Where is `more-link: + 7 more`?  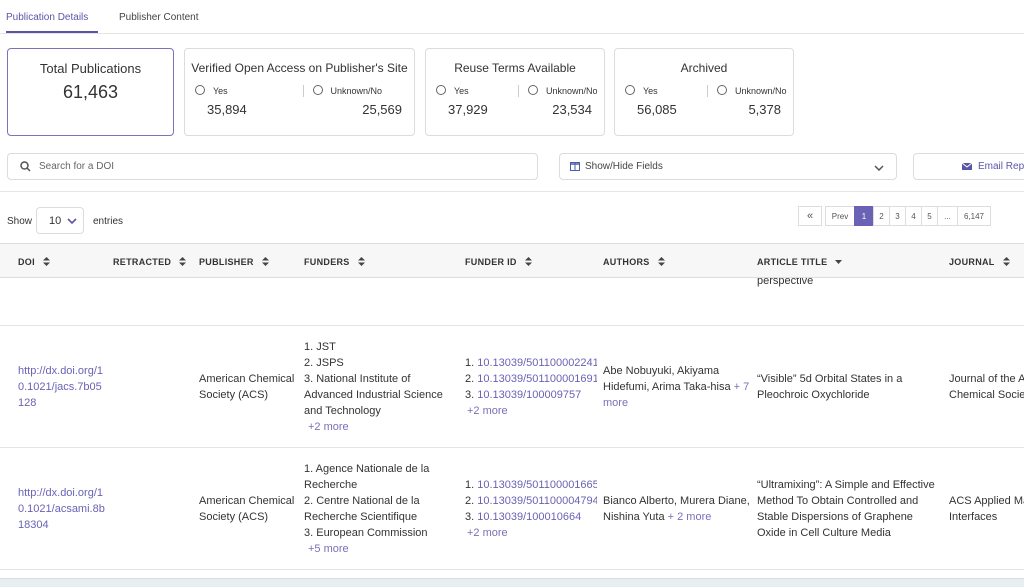
more-link: + 7 more is located at coordinates (676, 394).